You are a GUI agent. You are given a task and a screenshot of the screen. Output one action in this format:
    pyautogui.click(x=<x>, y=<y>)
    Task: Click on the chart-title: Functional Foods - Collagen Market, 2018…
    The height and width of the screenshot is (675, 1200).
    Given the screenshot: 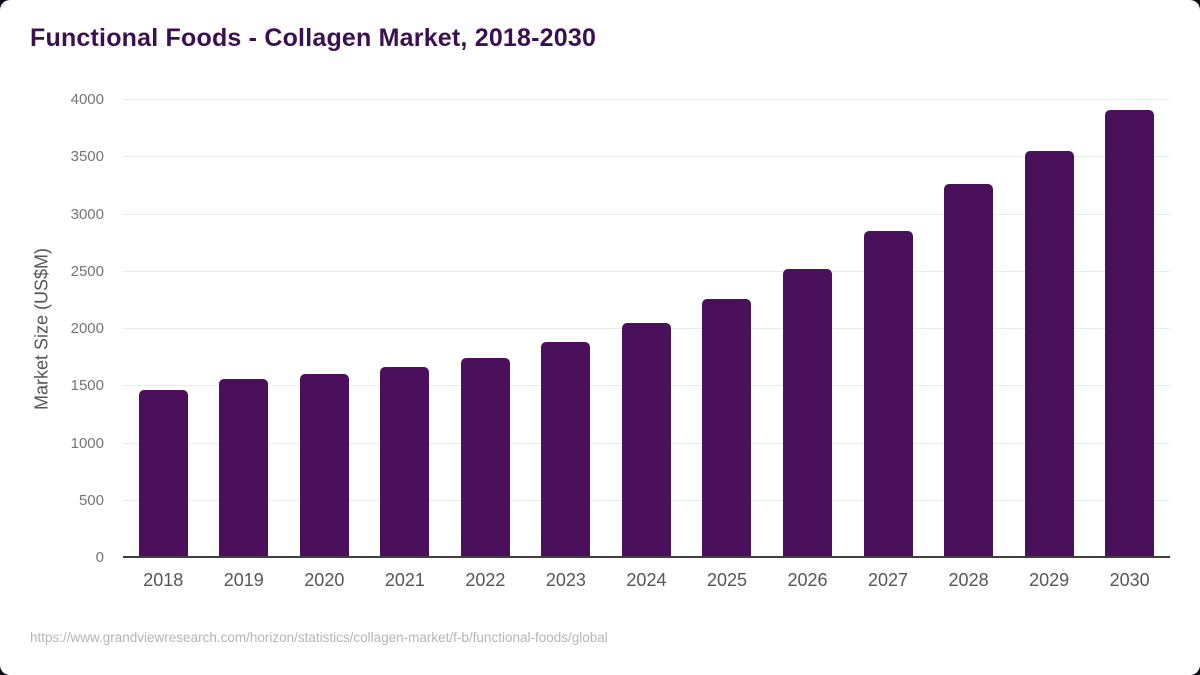 What is the action you would take?
    pyautogui.click(x=313, y=38)
    